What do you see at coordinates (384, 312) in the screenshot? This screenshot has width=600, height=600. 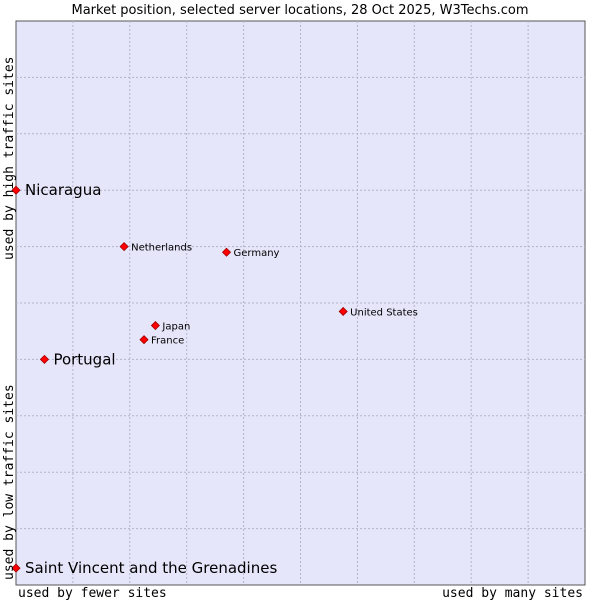 I see `point-label-united-states: United States` at bounding box center [384, 312].